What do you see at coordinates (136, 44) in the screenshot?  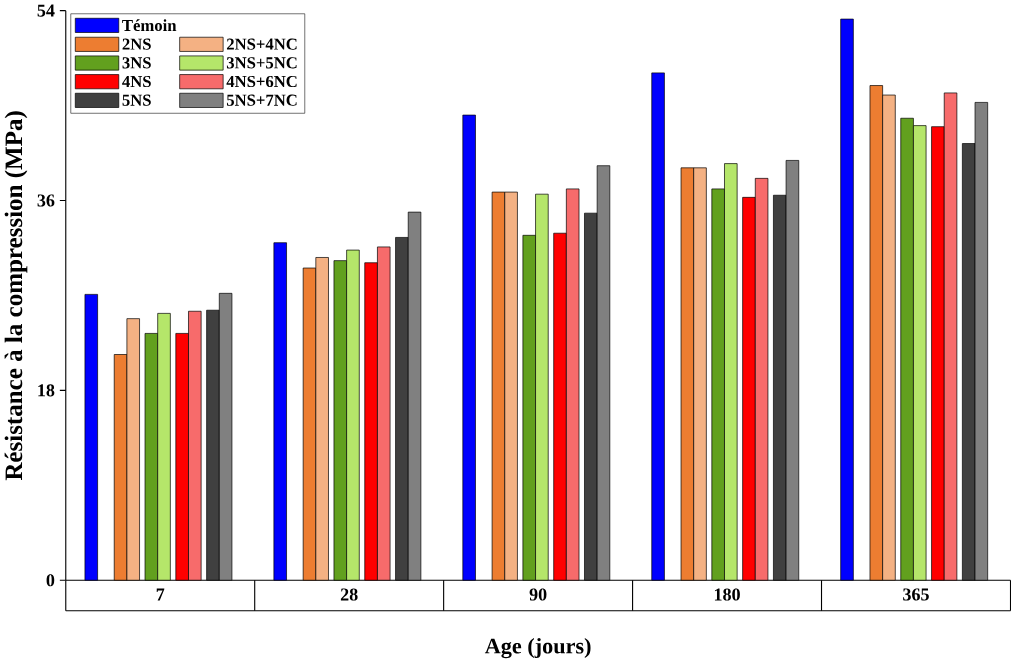 I see `legend-label: 2NS` at bounding box center [136, 44].